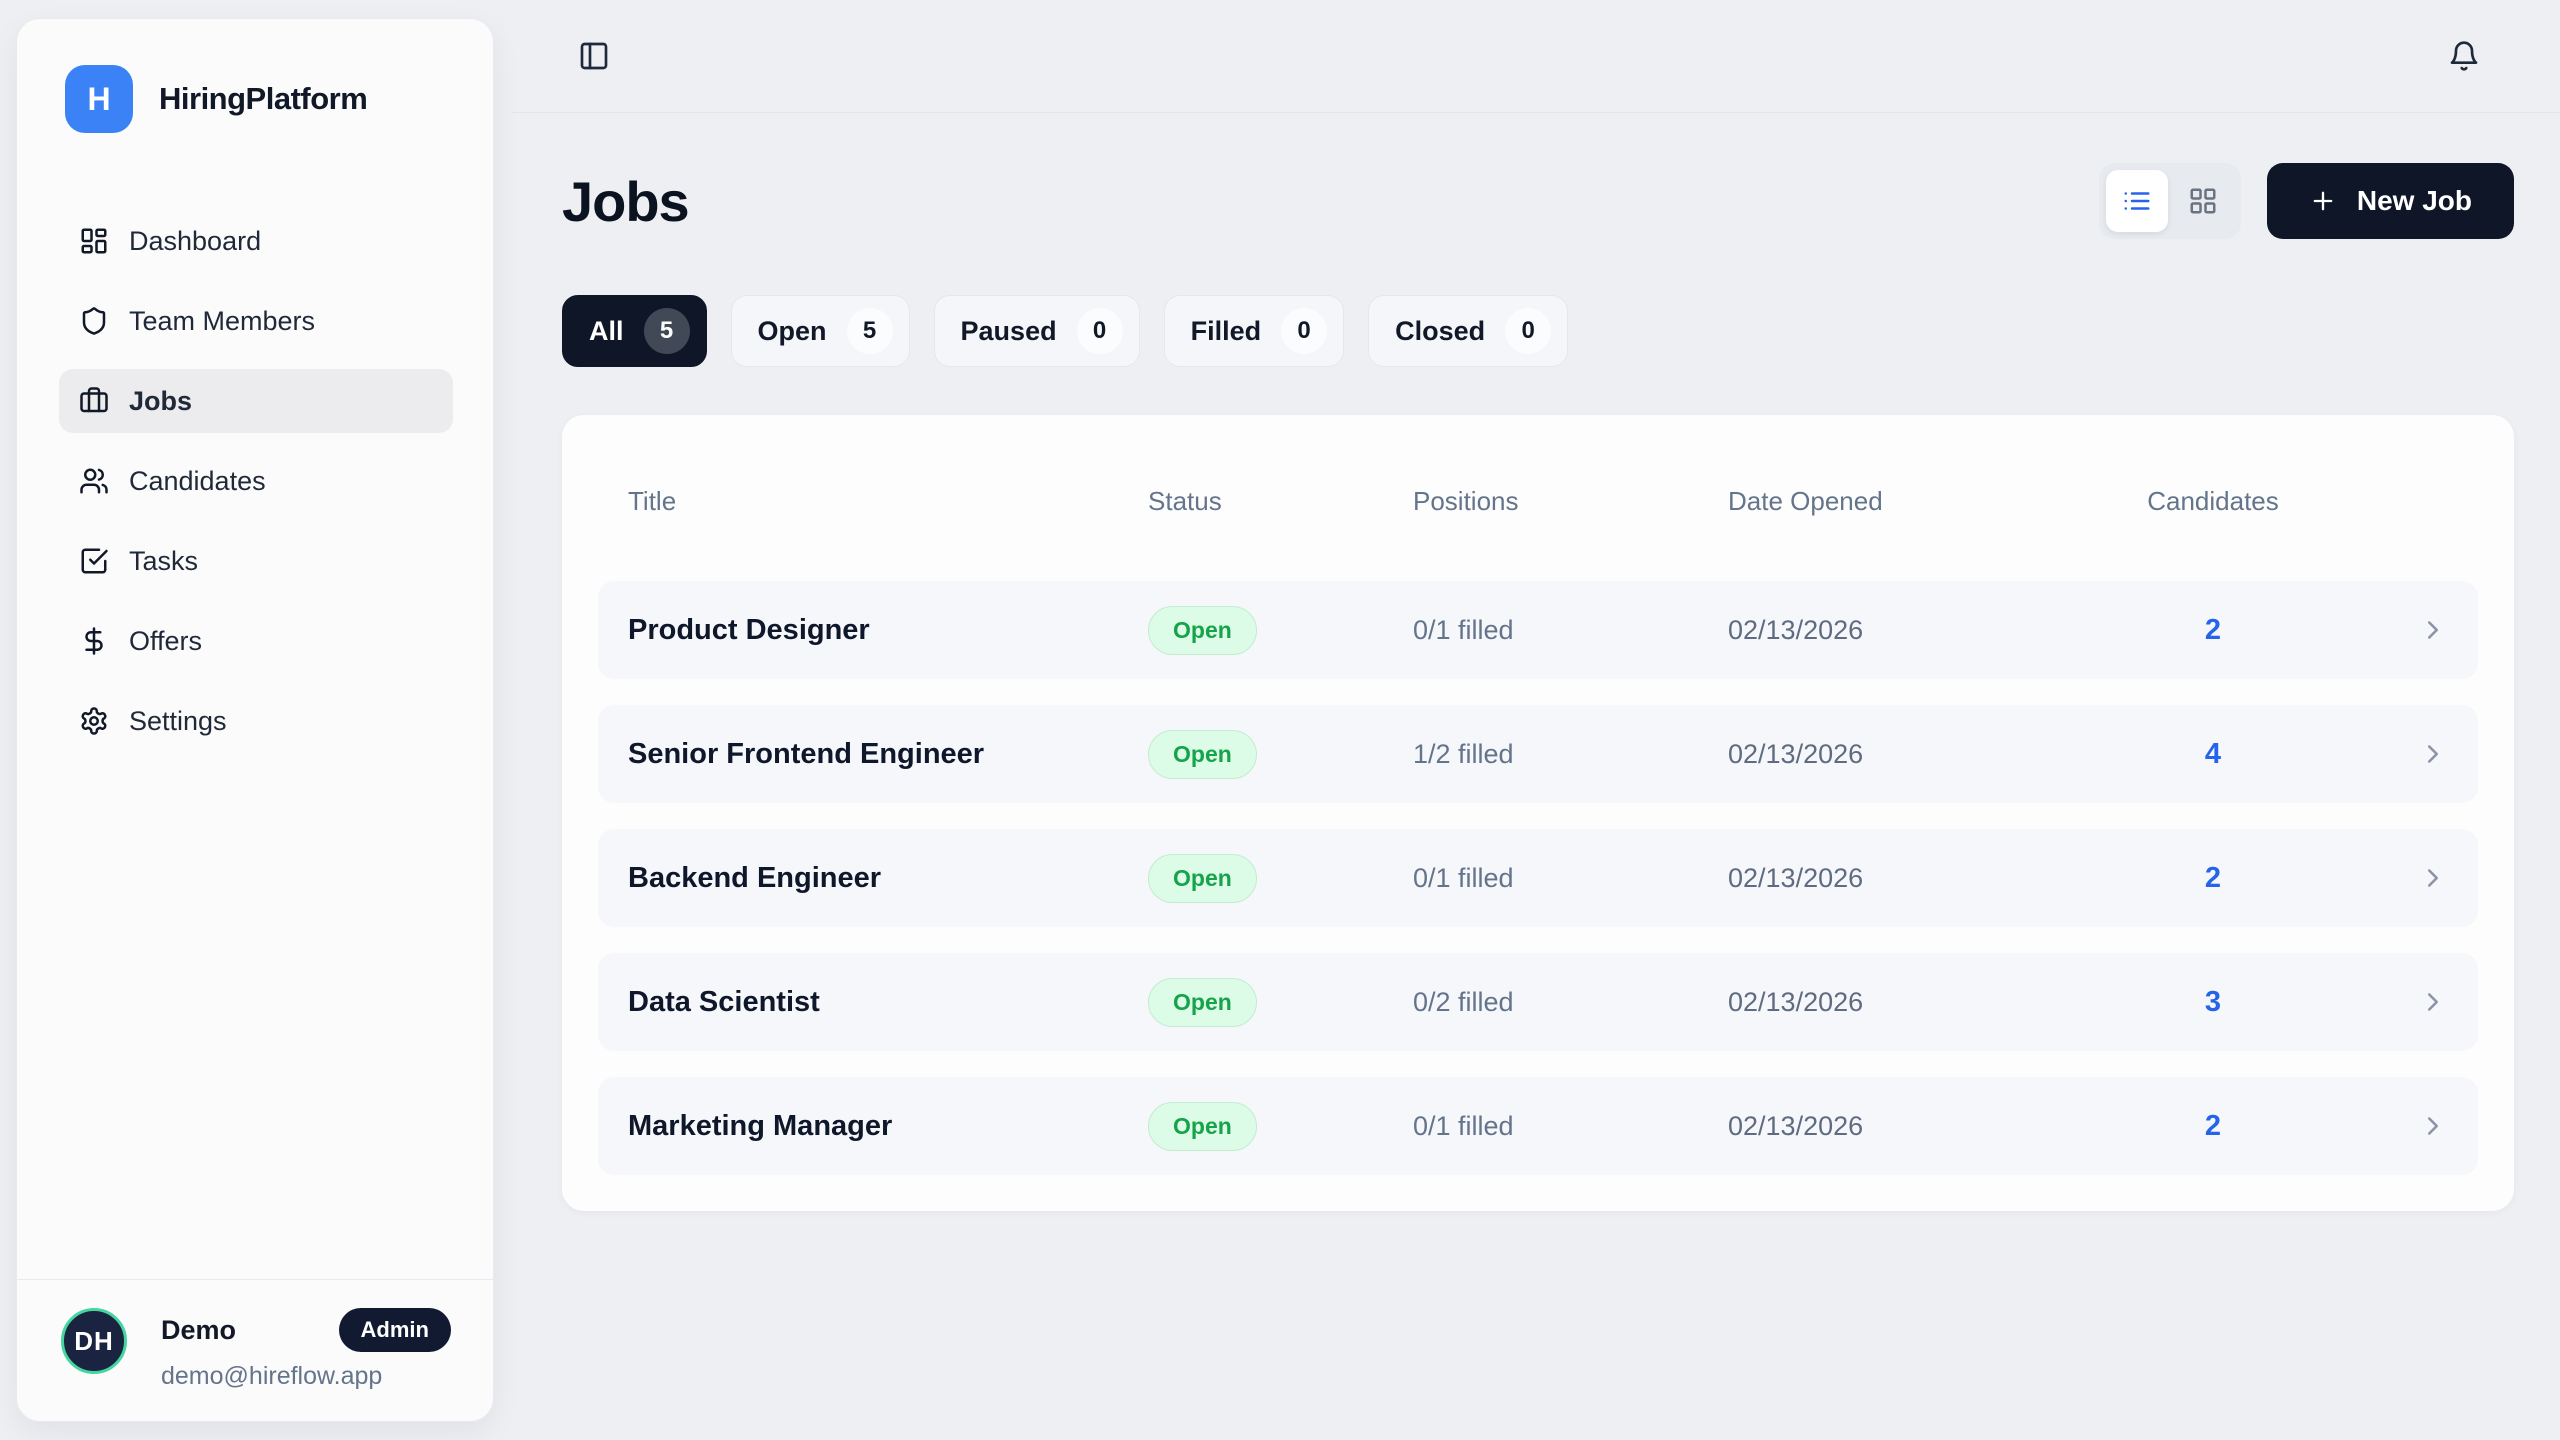 The height and width of the screenshot is (1440, 2560). I want to click on users-icon, so click(94, 481).